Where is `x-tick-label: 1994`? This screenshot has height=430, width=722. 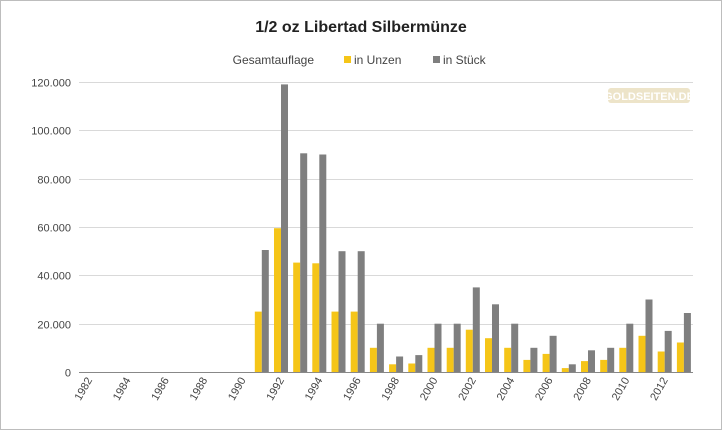
x-tick-label: 1994 is located at coordinates (314, 389).